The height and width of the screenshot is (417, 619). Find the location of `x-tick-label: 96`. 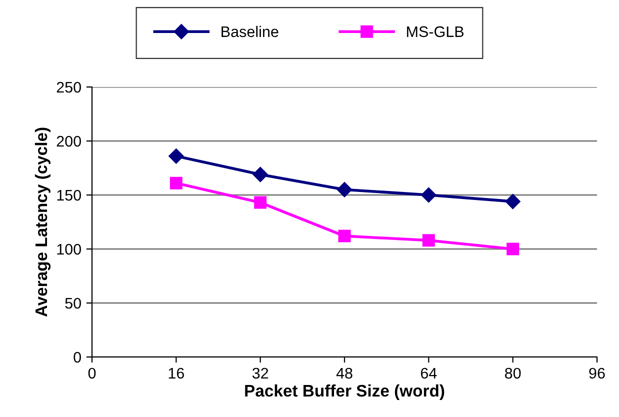

x-tick-label: 96 is located at coordinates (597, 373).